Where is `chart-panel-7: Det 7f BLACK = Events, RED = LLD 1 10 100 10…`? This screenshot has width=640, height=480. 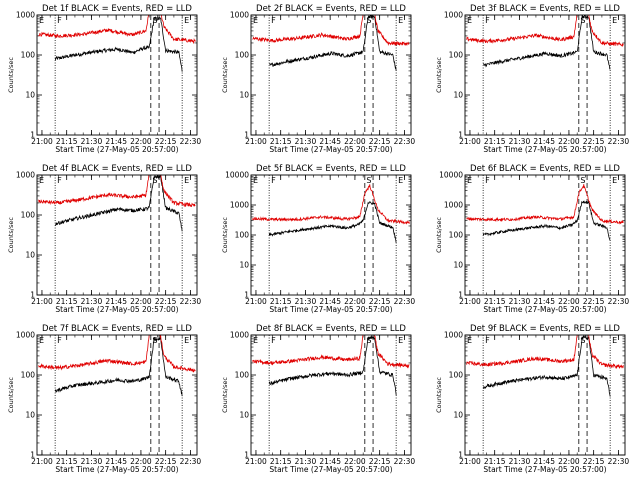
chart-panel-7: Det 7f BLACK = Events, RED = LLD 1 10 100 10… is located at coordinates (104, 399).